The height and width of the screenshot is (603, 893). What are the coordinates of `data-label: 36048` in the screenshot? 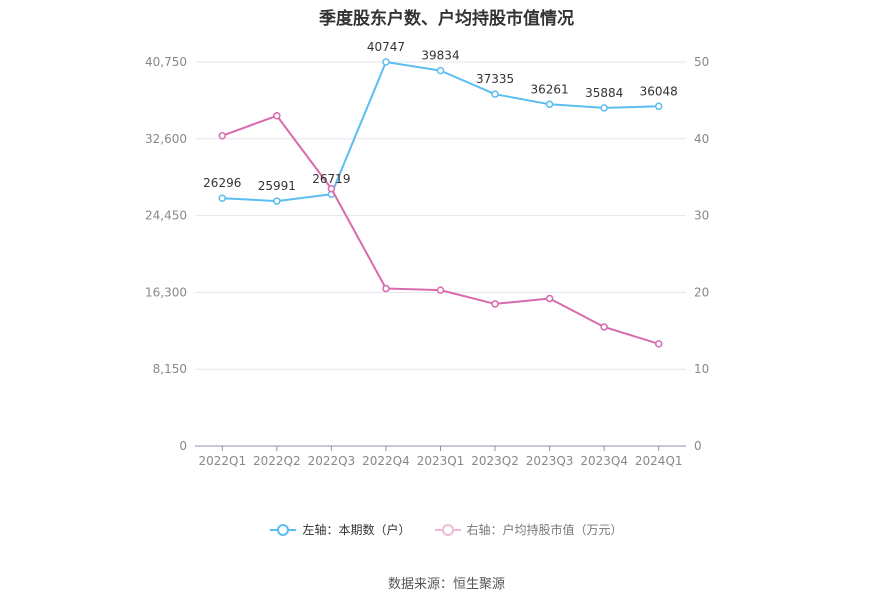 It's located at (659, 91).